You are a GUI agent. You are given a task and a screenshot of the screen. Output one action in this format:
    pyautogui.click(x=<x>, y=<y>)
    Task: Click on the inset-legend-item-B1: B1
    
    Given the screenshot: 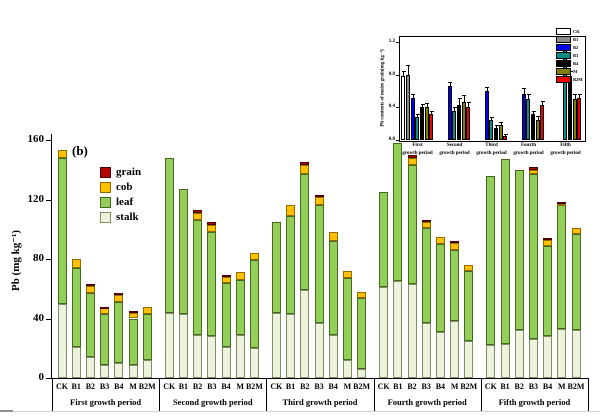 What is the action you would take?
    pyautogui.click(x=569, y=39)
    